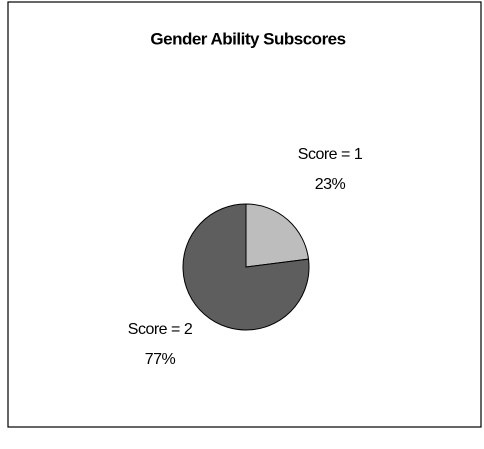 This screenshot has width=484, height=449. What do you see at coordinates (247, 38) in the screenshot?
I see `chart-title: Gender Ability Subscores` at bounding box center [247, 38].